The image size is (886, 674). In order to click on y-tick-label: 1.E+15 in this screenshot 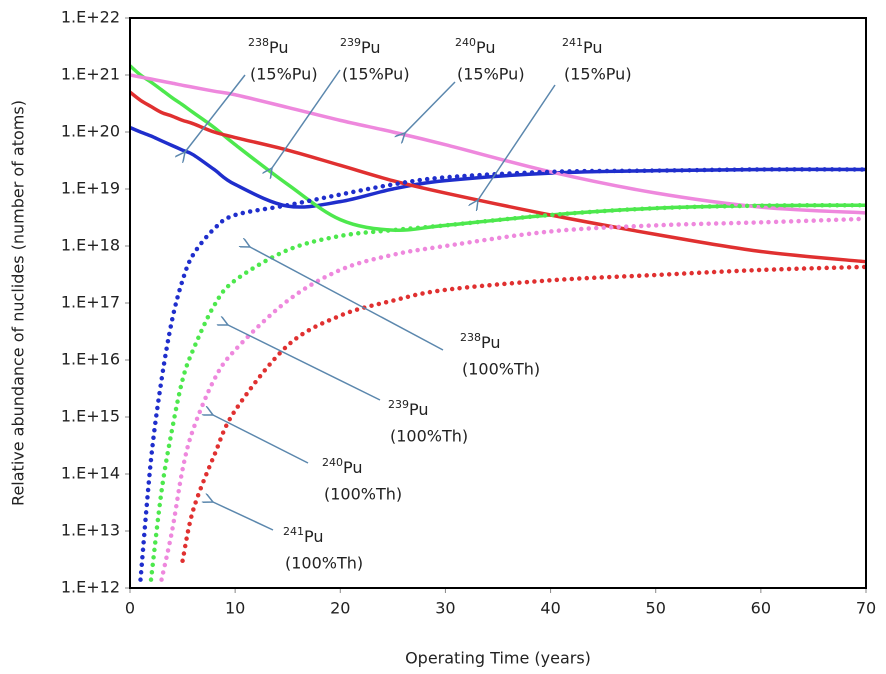, I will do `click(90, 416)`.